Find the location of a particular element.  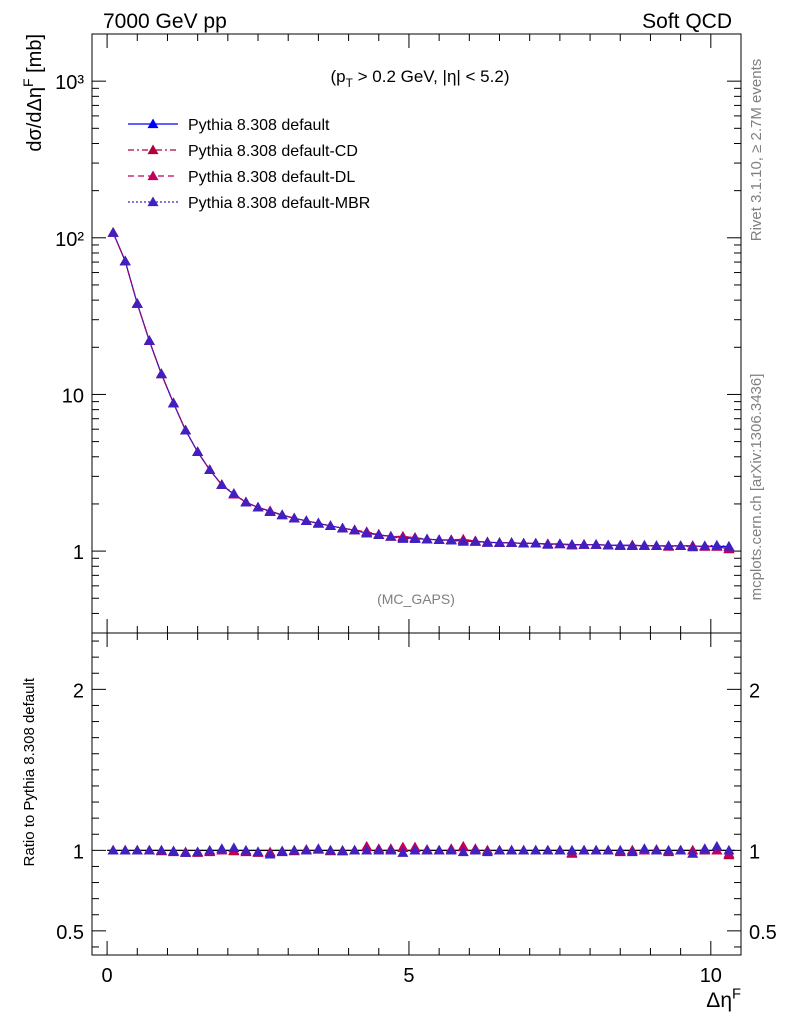

ratio-y-tick-label-right: 2 is located at coordinates (754, 691).